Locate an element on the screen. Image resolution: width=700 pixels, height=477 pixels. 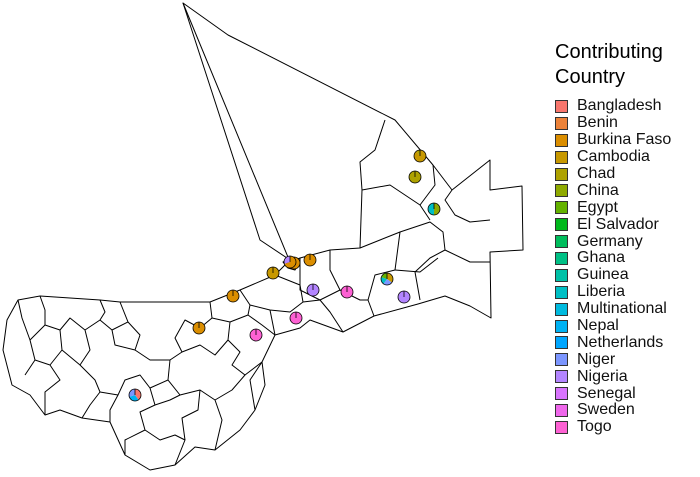
legend-entry: Egypt is located at coordinates (613, 207).